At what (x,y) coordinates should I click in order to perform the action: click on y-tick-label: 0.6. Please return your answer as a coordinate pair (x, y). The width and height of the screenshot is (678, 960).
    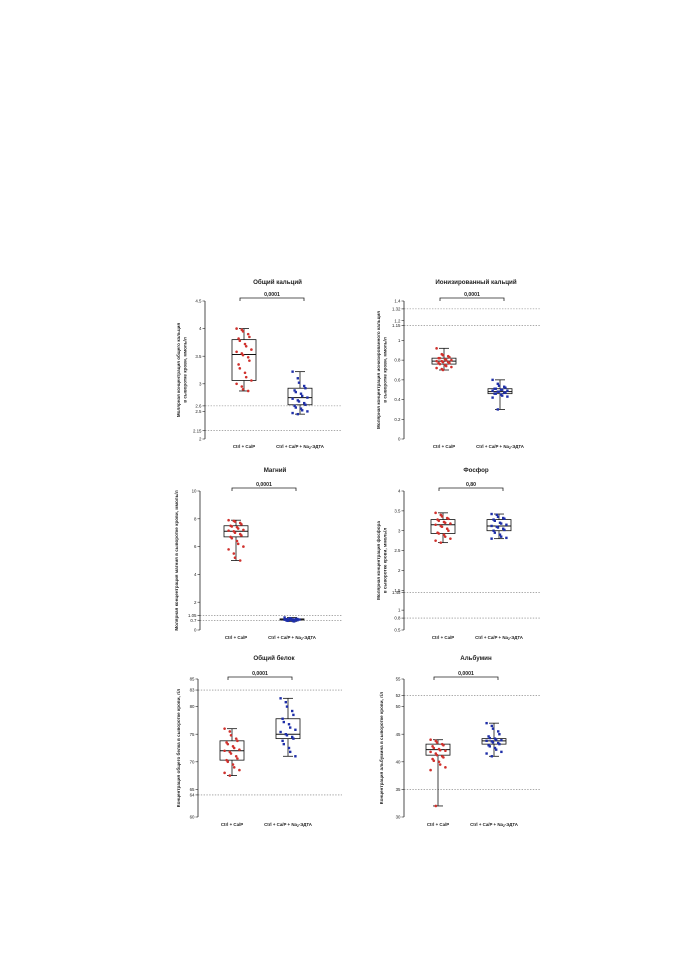
    Looking at the image, I should click on (397, 379).